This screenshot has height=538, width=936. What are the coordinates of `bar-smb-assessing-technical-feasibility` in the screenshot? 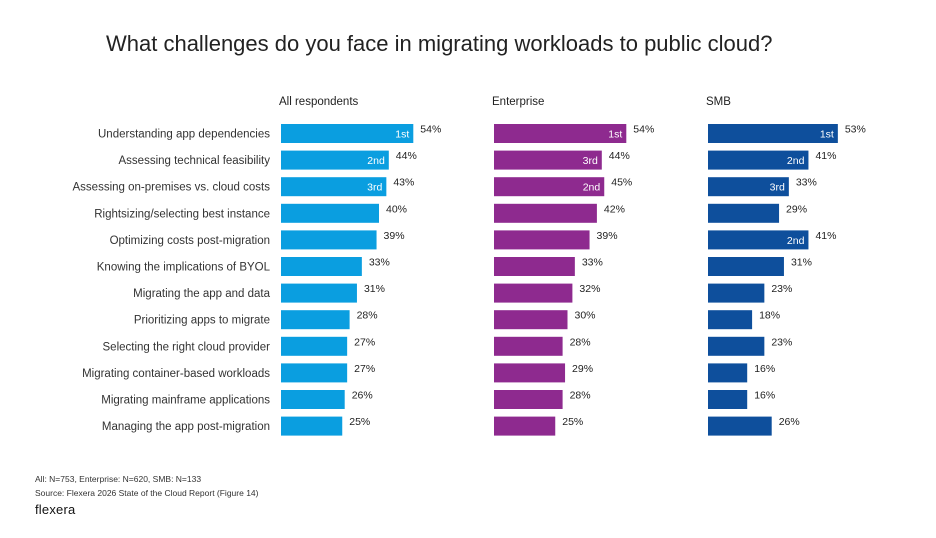 It's located at (758, 160).